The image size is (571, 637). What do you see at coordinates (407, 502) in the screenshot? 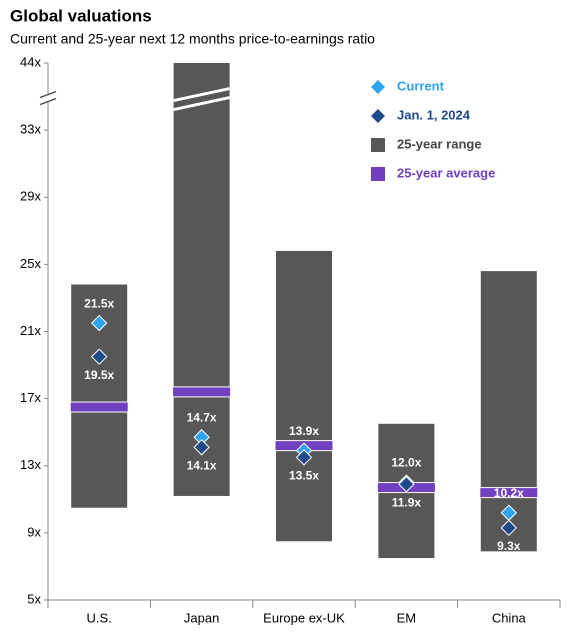
I see `value-label: 11.9x` at bounding box center [407, 502].